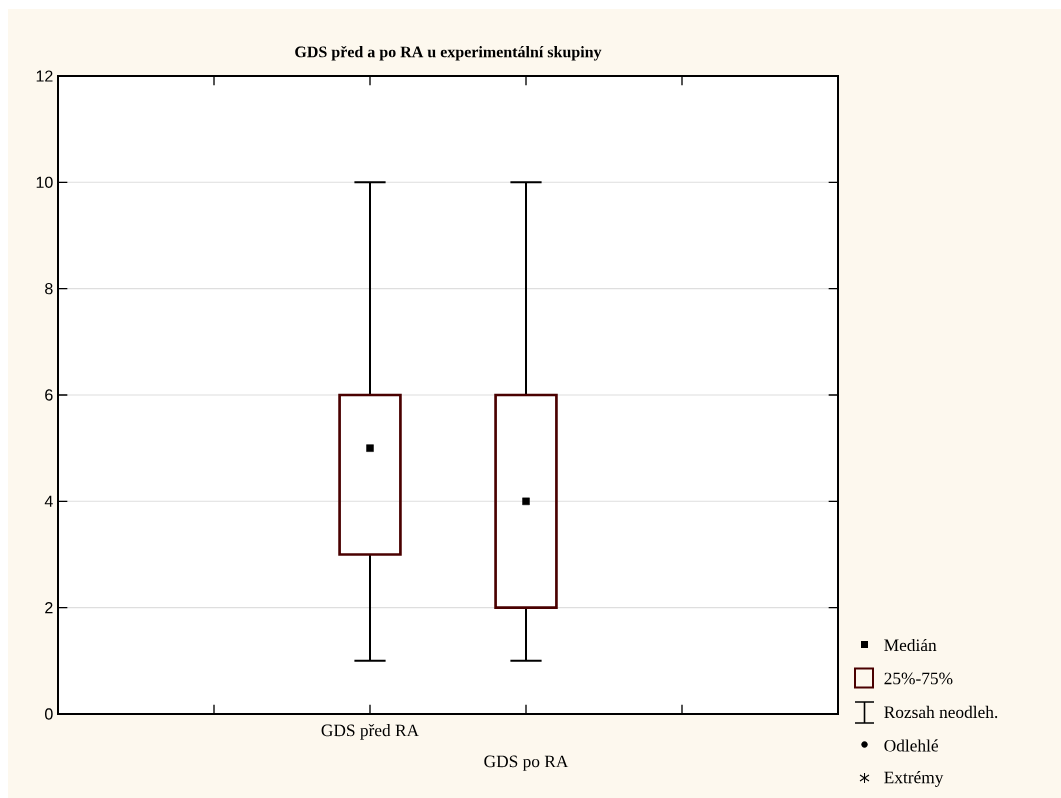 The height and width of the screenshot is (798, 1061). I want to click on y-tick-label: 6, so click(49, 395).